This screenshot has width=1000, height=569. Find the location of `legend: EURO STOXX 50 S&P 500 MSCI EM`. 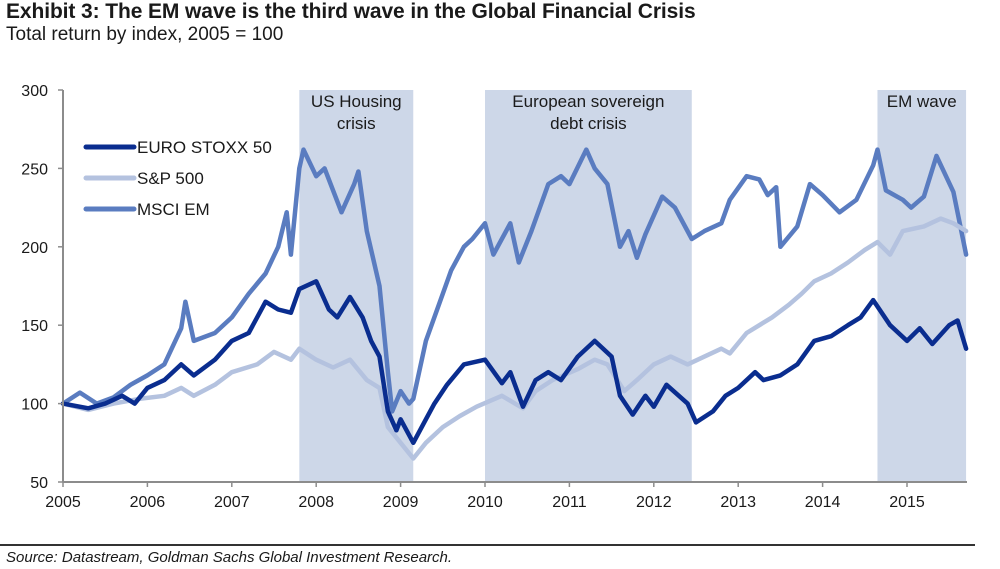

legend: EURO STOXX 50 S&P 500 MSCI EM is located at coordinates (177, 178).